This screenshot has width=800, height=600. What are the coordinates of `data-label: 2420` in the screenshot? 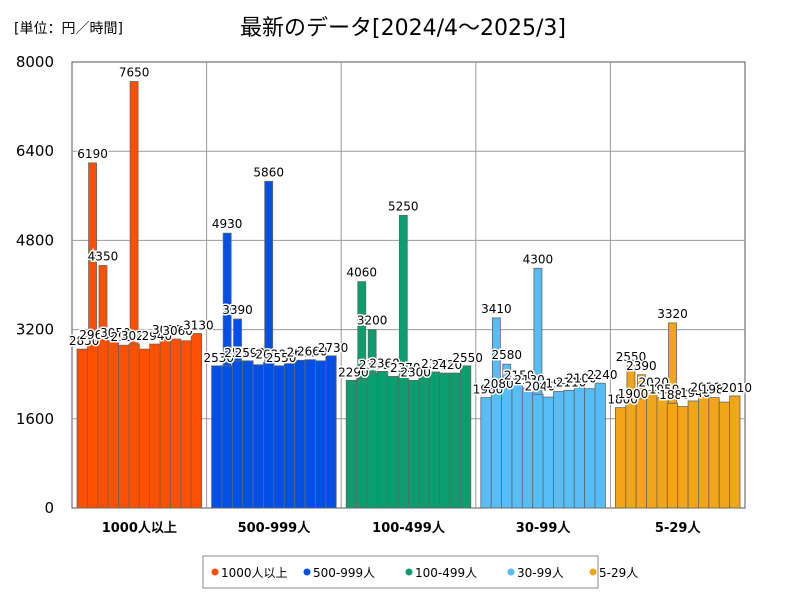 It's located at (447, 365).